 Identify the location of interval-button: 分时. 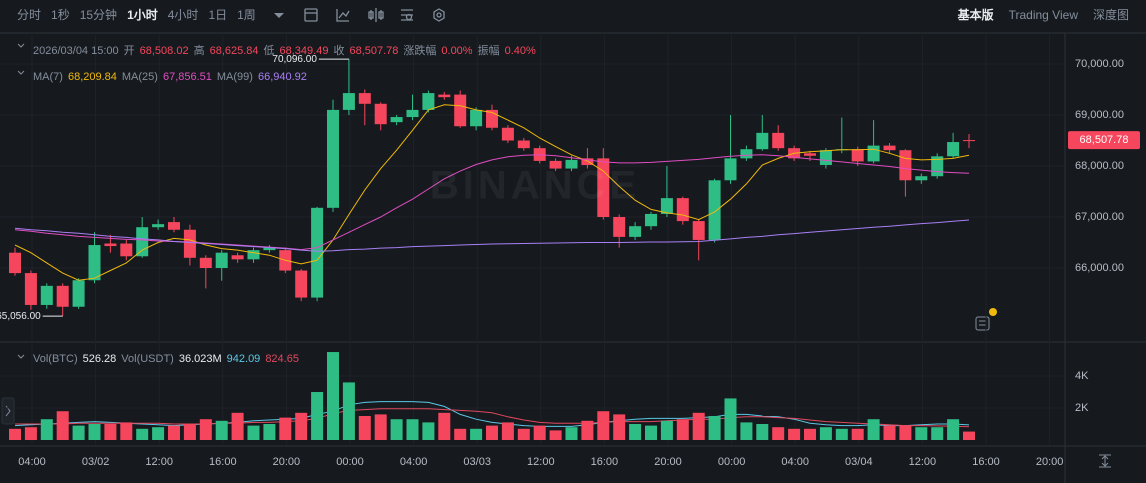
(29, 15).